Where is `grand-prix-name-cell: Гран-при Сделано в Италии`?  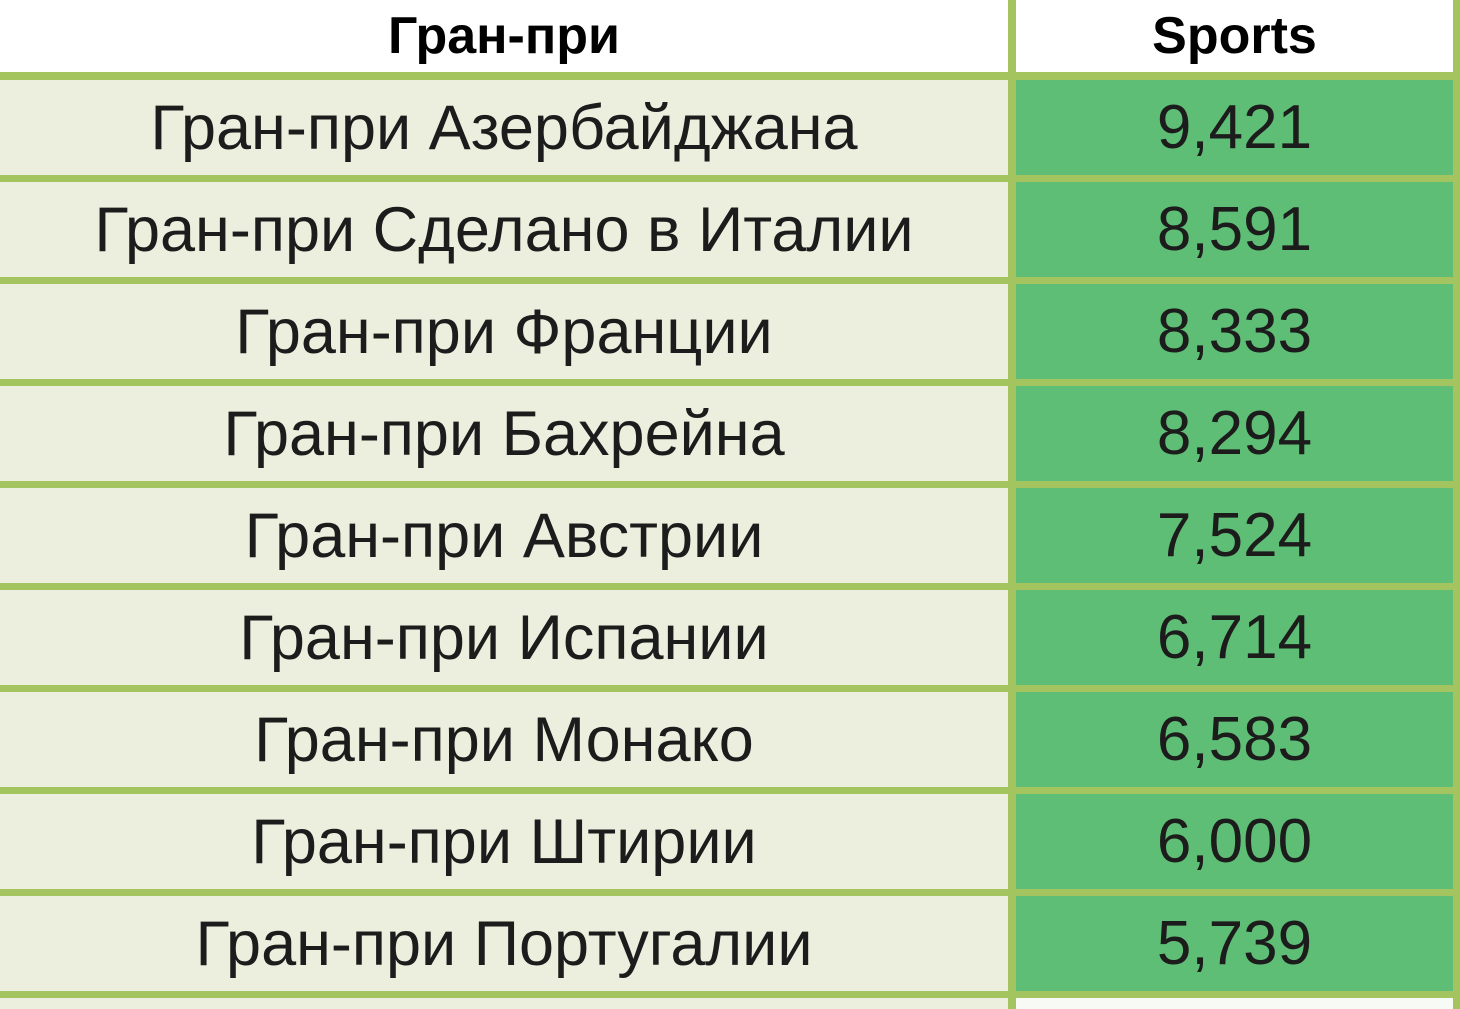 grand-prix-name-cell: Гран-при Сделано в Италии is located at coordinates (508, 229).